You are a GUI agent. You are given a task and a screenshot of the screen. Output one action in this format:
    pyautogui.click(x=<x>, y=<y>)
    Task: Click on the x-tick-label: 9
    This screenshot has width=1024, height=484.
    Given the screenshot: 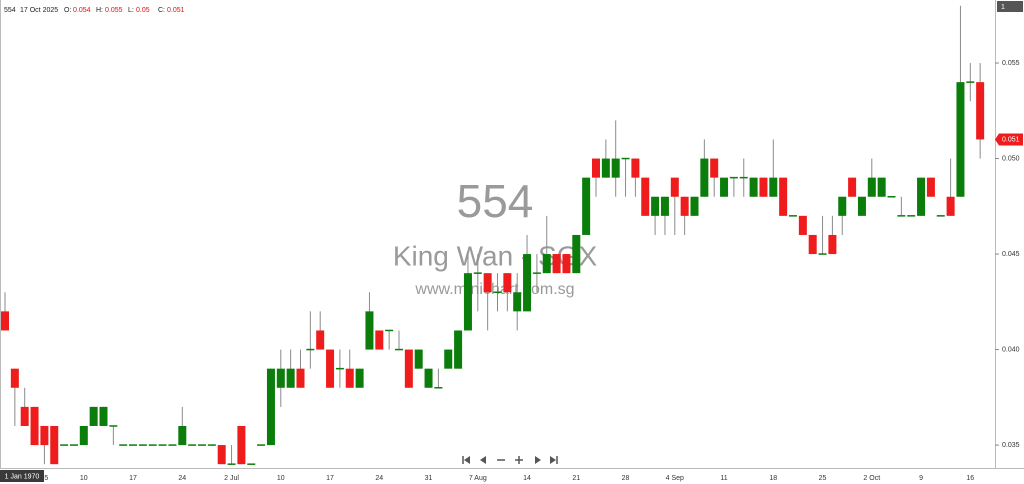 What is the action you would take?
    pyautogui.click(x=921, y=478)
    